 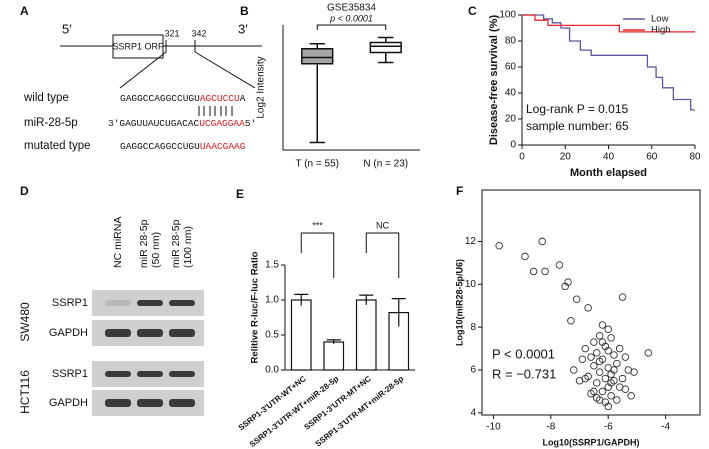 What do you see at coordinates (493, 427) in the screenshot?
I see `x-tick-label: -10` at bounding box center [493, 427].